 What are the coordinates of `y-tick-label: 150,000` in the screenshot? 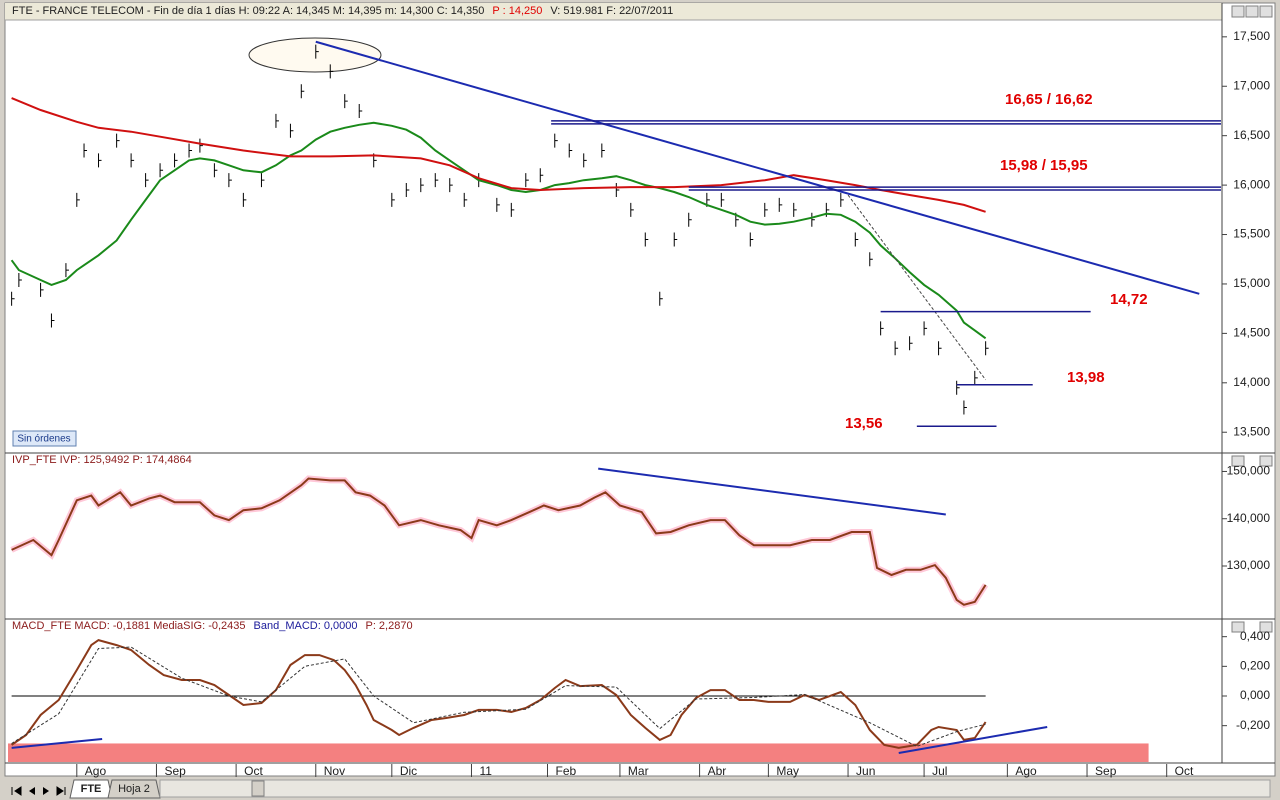 It's located at (1249, 471).